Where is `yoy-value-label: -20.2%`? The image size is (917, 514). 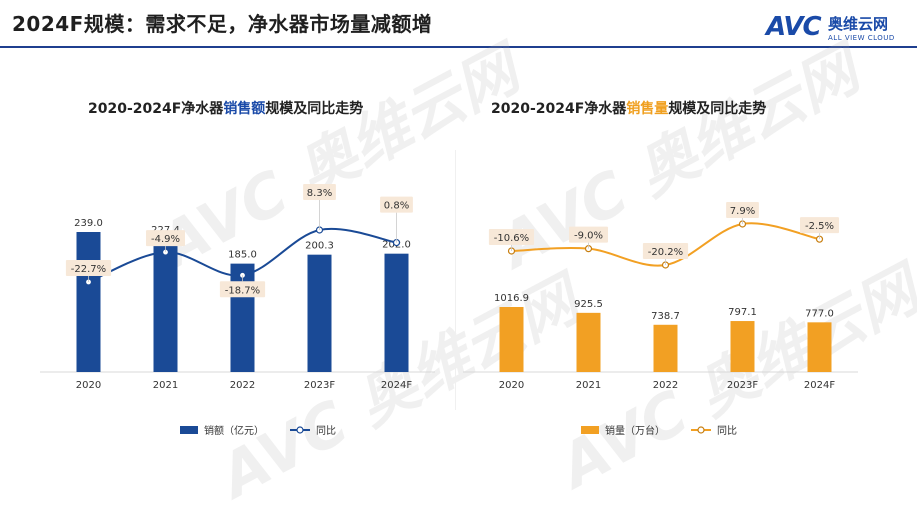
yoy-value-label: -20.2% is located at coordinates (665, 252).